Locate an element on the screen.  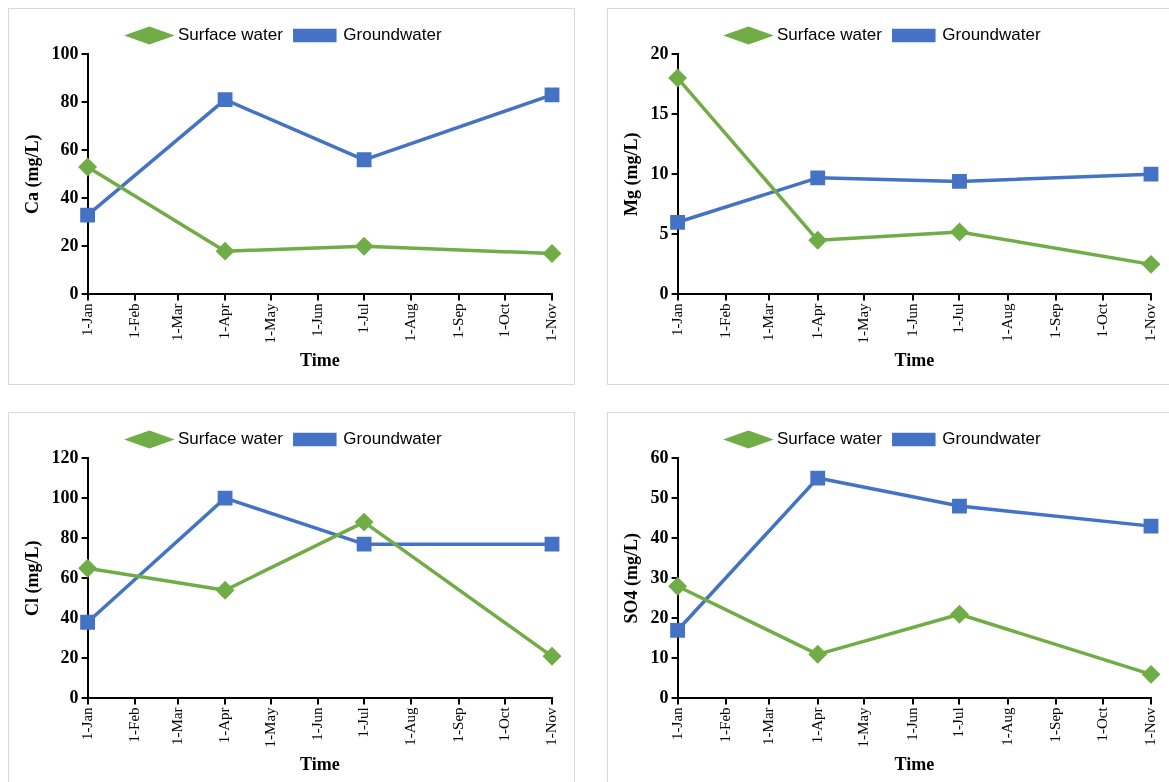
y-tick-label: 120 is located at coordinates (65, 456).